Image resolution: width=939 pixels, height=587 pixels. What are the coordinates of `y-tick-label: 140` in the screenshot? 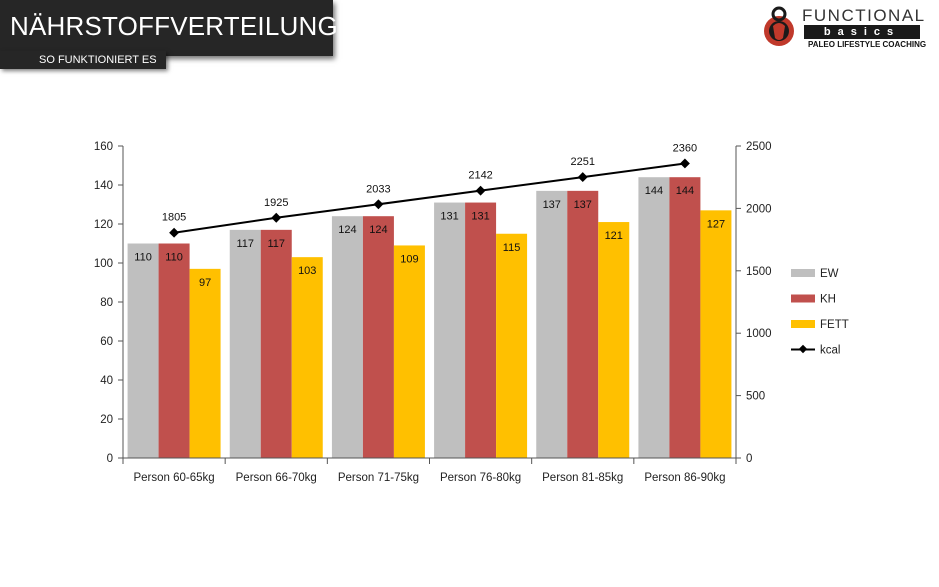 It's located at (103, 186).